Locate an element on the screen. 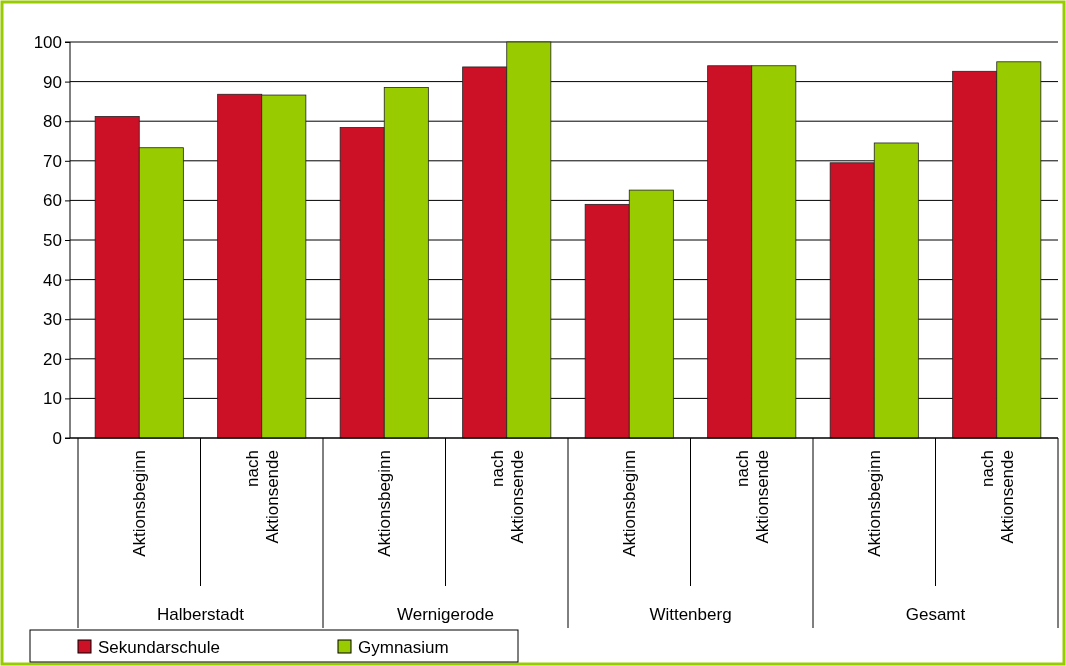 This screenshot has width=1066, height=666. text: Halberstadt is located at coordinates (201, 614).